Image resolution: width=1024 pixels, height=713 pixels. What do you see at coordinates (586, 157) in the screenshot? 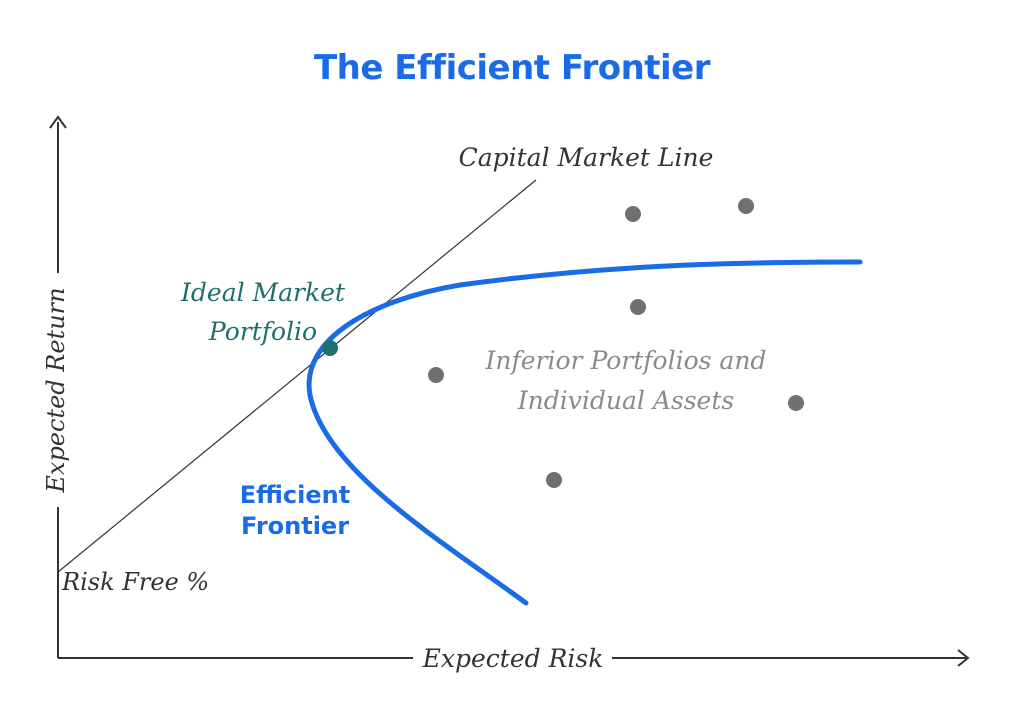
I see `capital-market-line-label: Capital Market Line` at bounding box center [586, 157].